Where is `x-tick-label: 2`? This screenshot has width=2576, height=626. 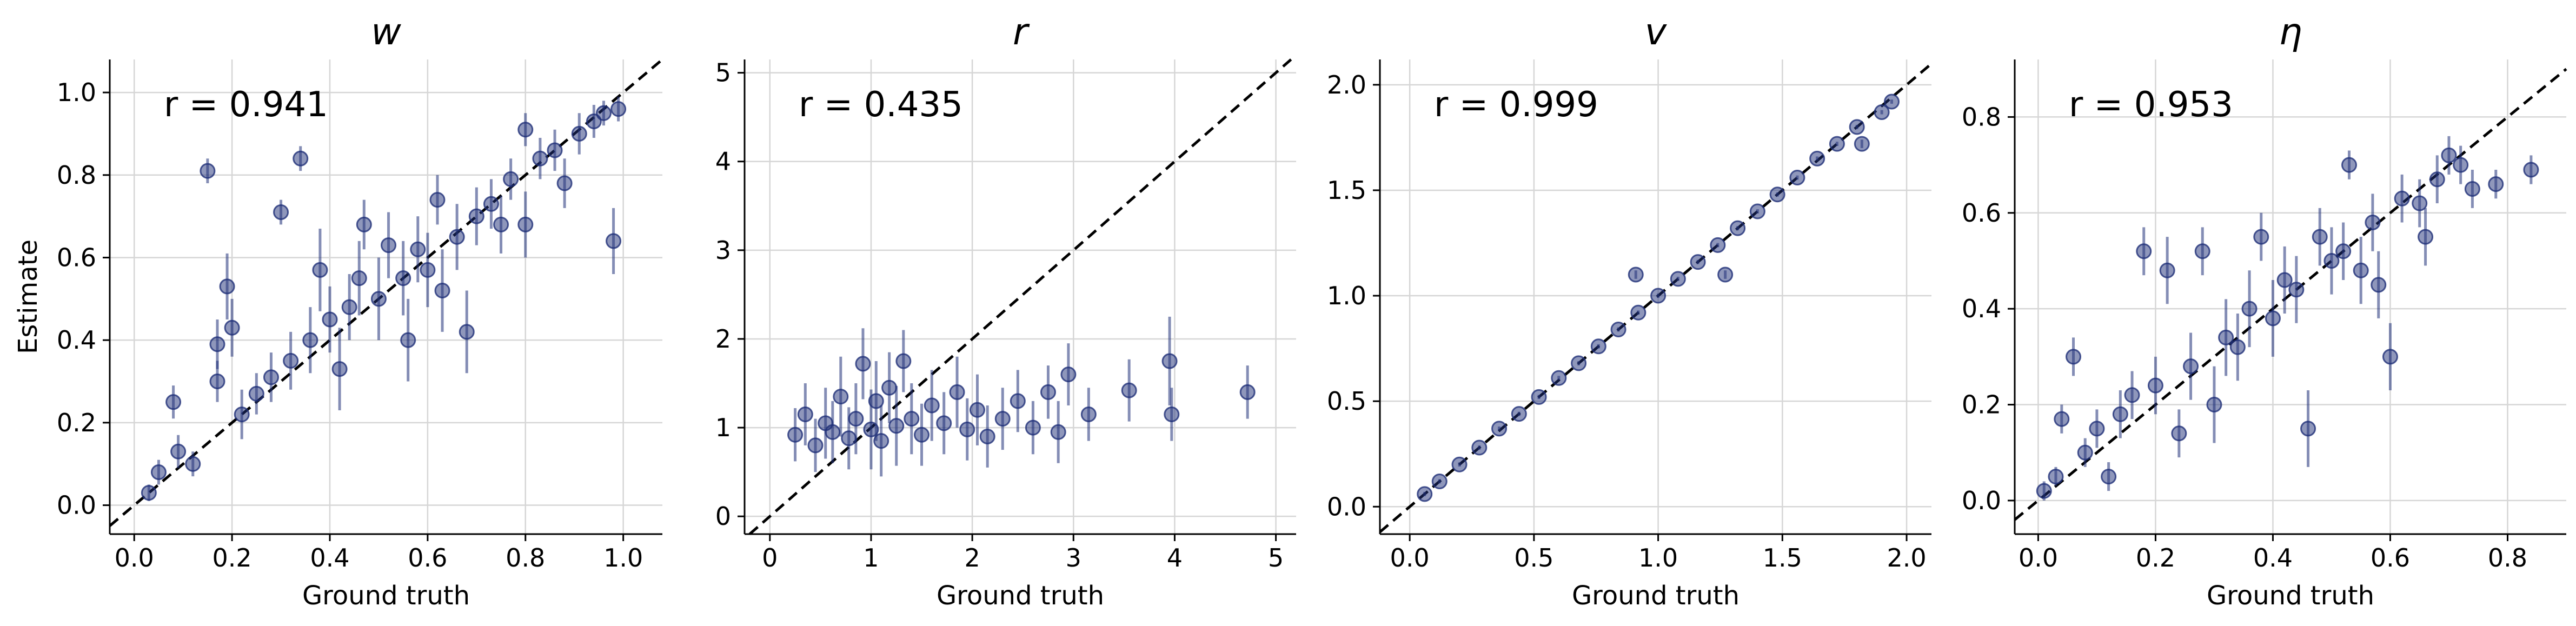
x-tick-label: 2 is located at coordinates (972, 557).